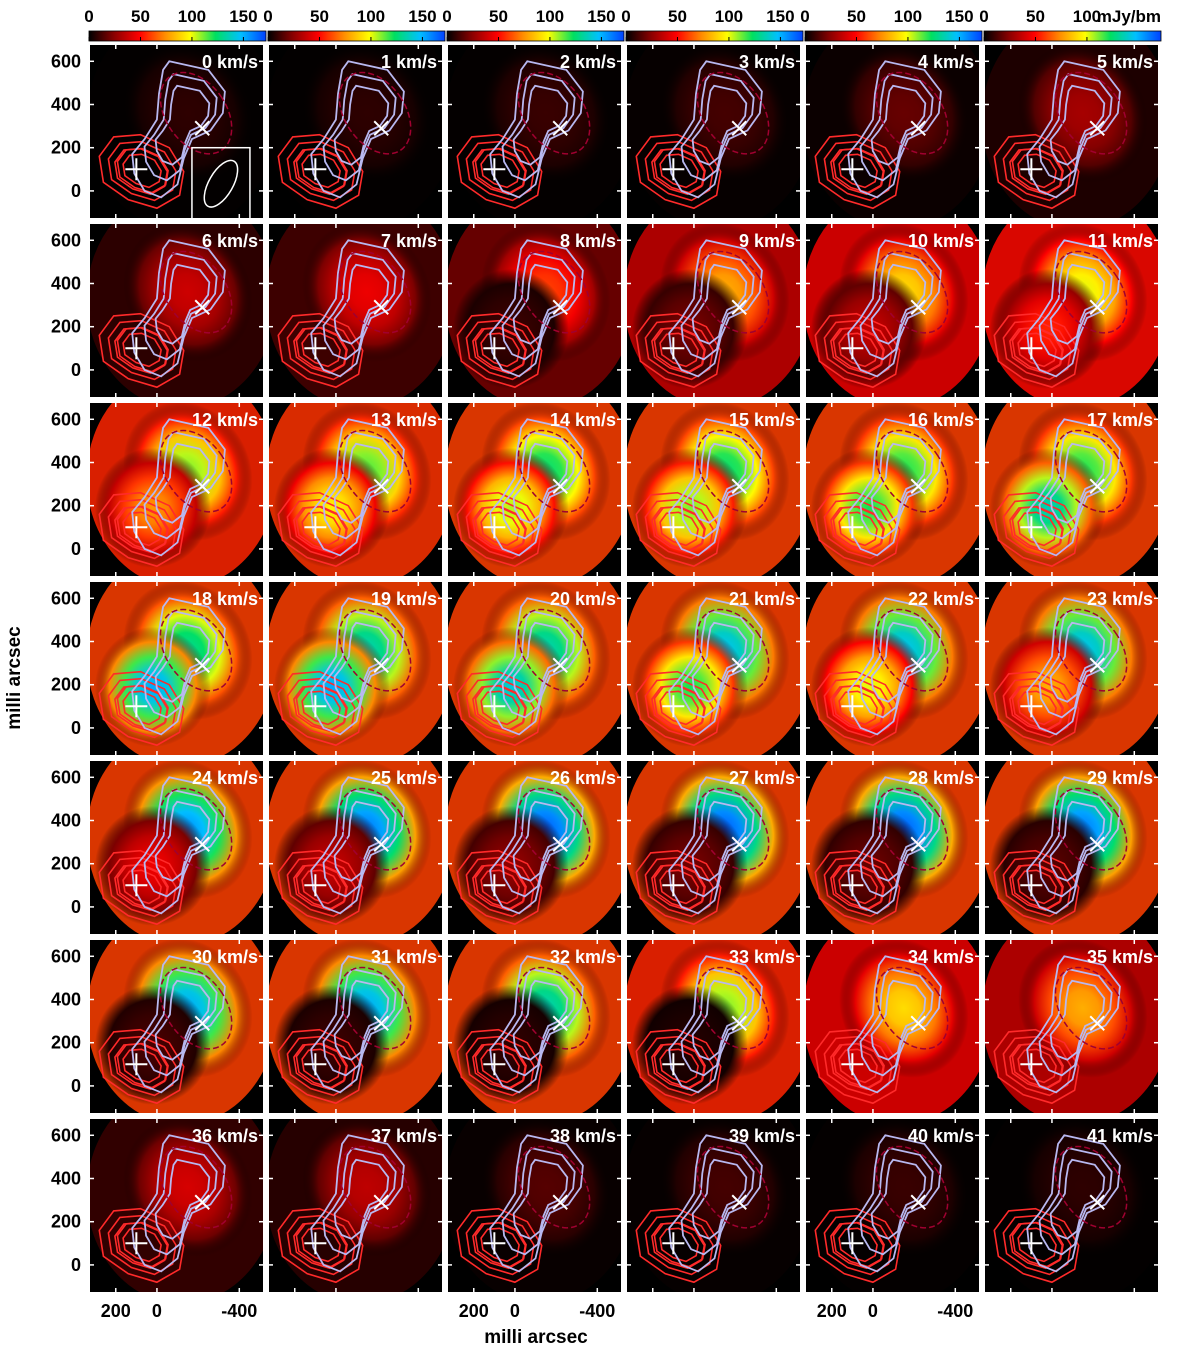  Describe the element at coordinates (535, 36) in the screenshot. I see `colorbar` at that location.